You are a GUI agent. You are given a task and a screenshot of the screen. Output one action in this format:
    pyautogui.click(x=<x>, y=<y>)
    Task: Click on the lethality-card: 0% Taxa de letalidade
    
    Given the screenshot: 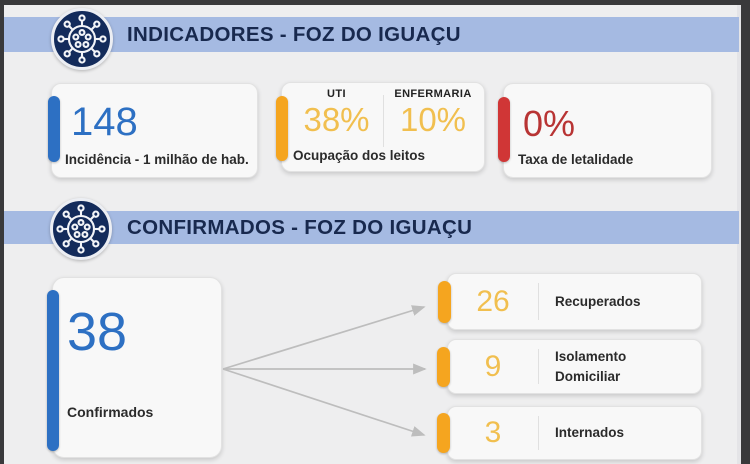 What is the action you would take?
    pyautogui.click(x=607, y=130)
    